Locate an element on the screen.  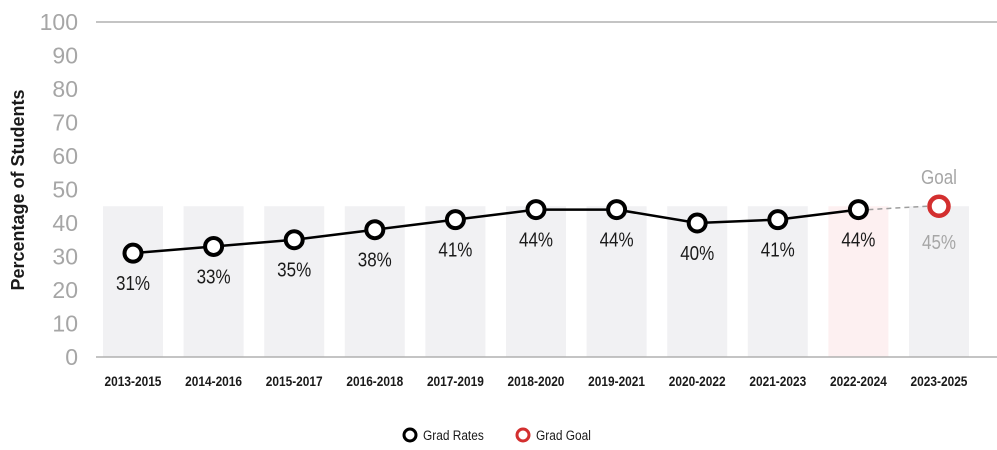
y-tick-label: 70 is located at coordinates (65, 123).